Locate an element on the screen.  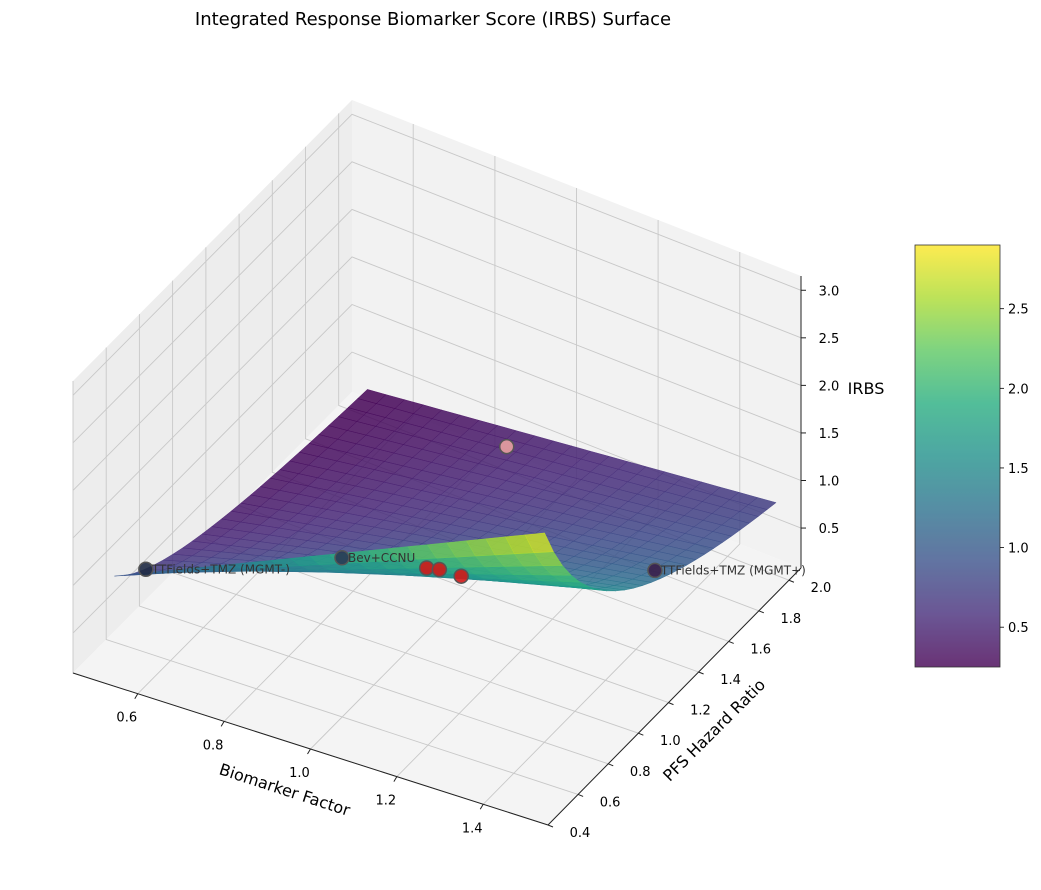
colorbar-gradient is located at coordinates (957, 456).